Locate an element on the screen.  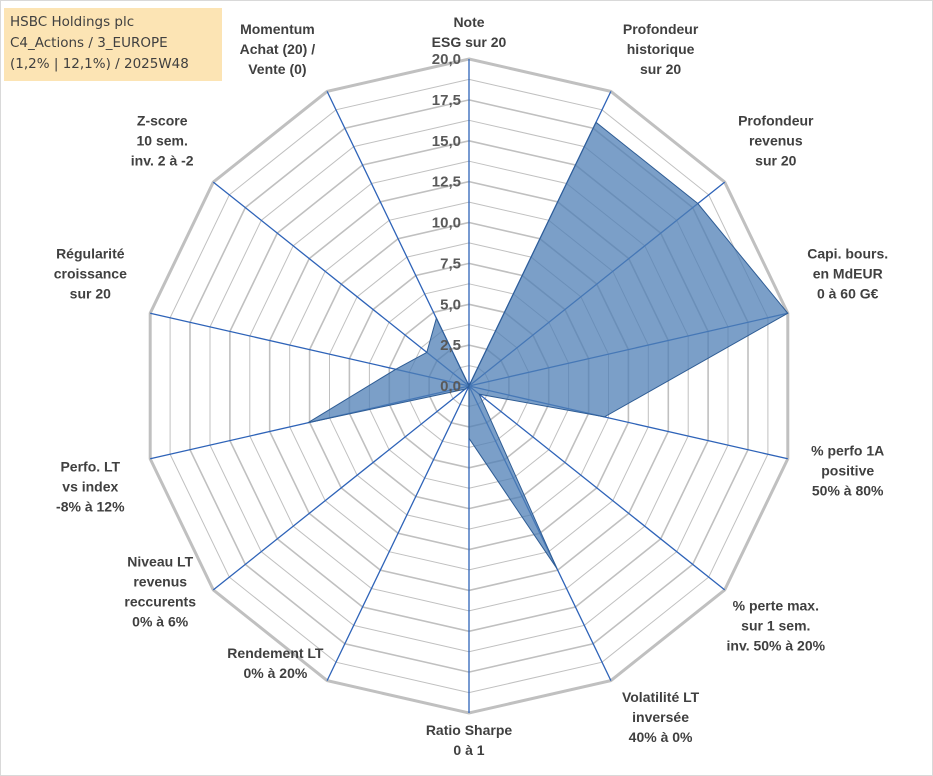
tick-label: 12,5 is located at coordinates (446, 182).